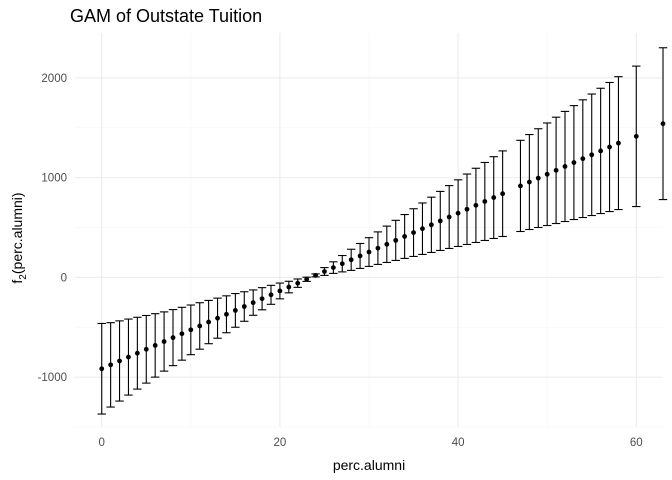 The width and height of the screenshot is (672, 480). Describe the element at coordinates (371, 443) in the screenshot. I see `x-tick-labels: 0 20 40 60` at that location.